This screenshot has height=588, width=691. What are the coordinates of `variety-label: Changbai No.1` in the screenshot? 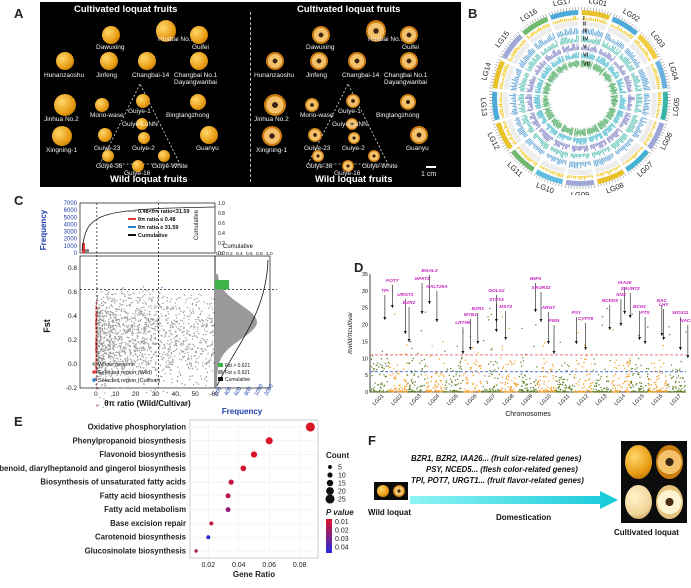 It's located at (406, 75).